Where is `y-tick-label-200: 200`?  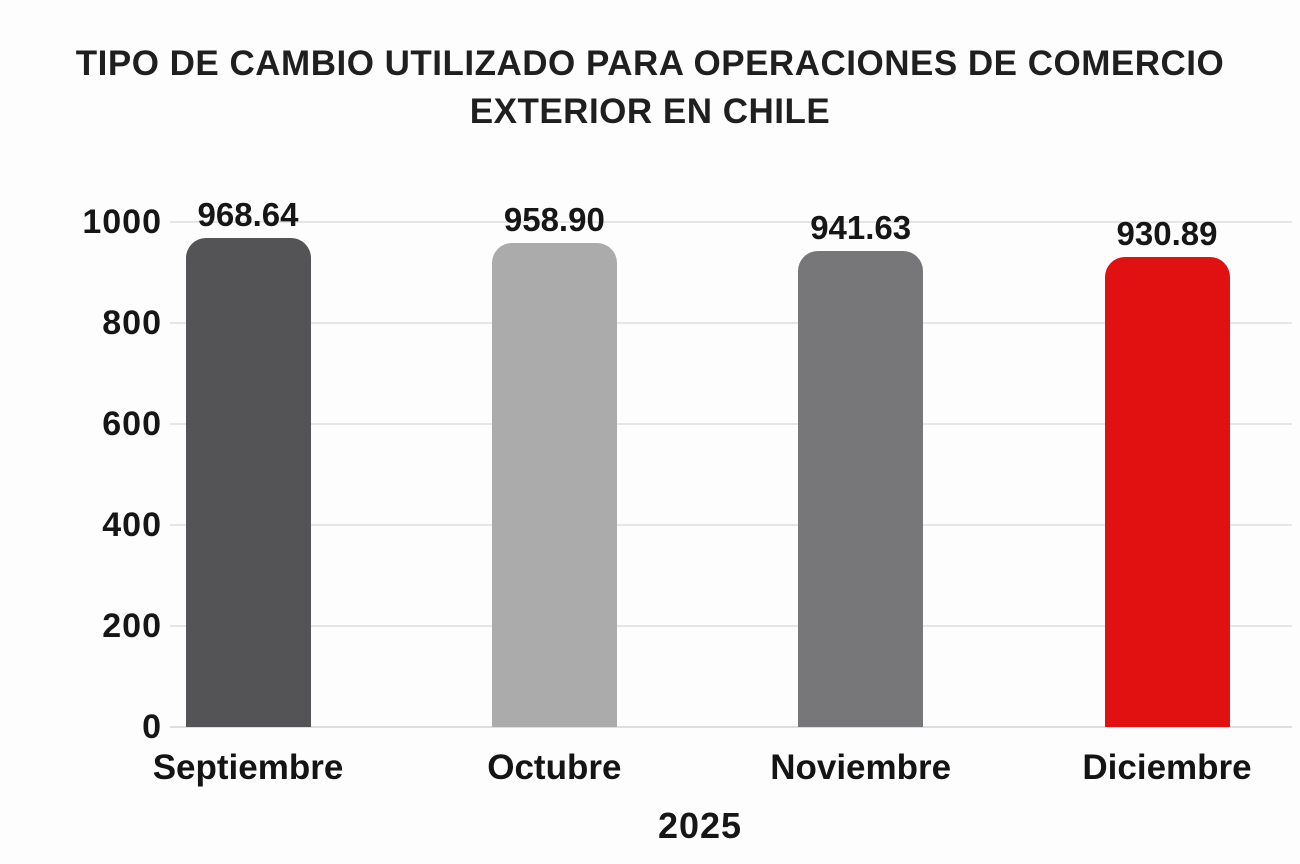
y-tick-label-200: 200 is located at coordinates (132, 626).